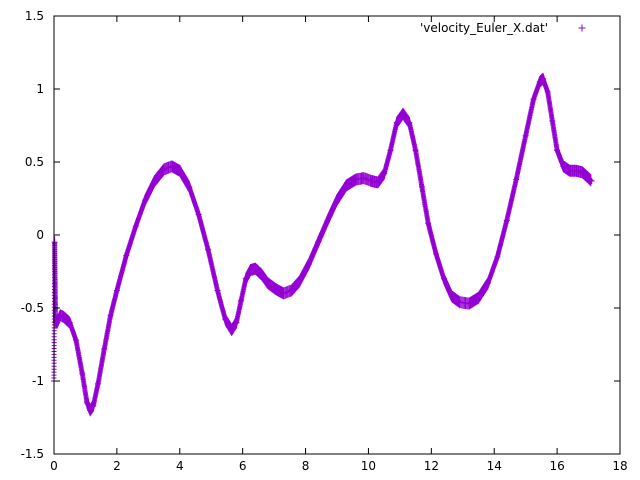 Image resolution: width=640 pixels, height=480 pixels. What do you see at coordinates (40, 89) in the screenshot?
I see `y-tick-label: 1` at bounding box center [40, 89].